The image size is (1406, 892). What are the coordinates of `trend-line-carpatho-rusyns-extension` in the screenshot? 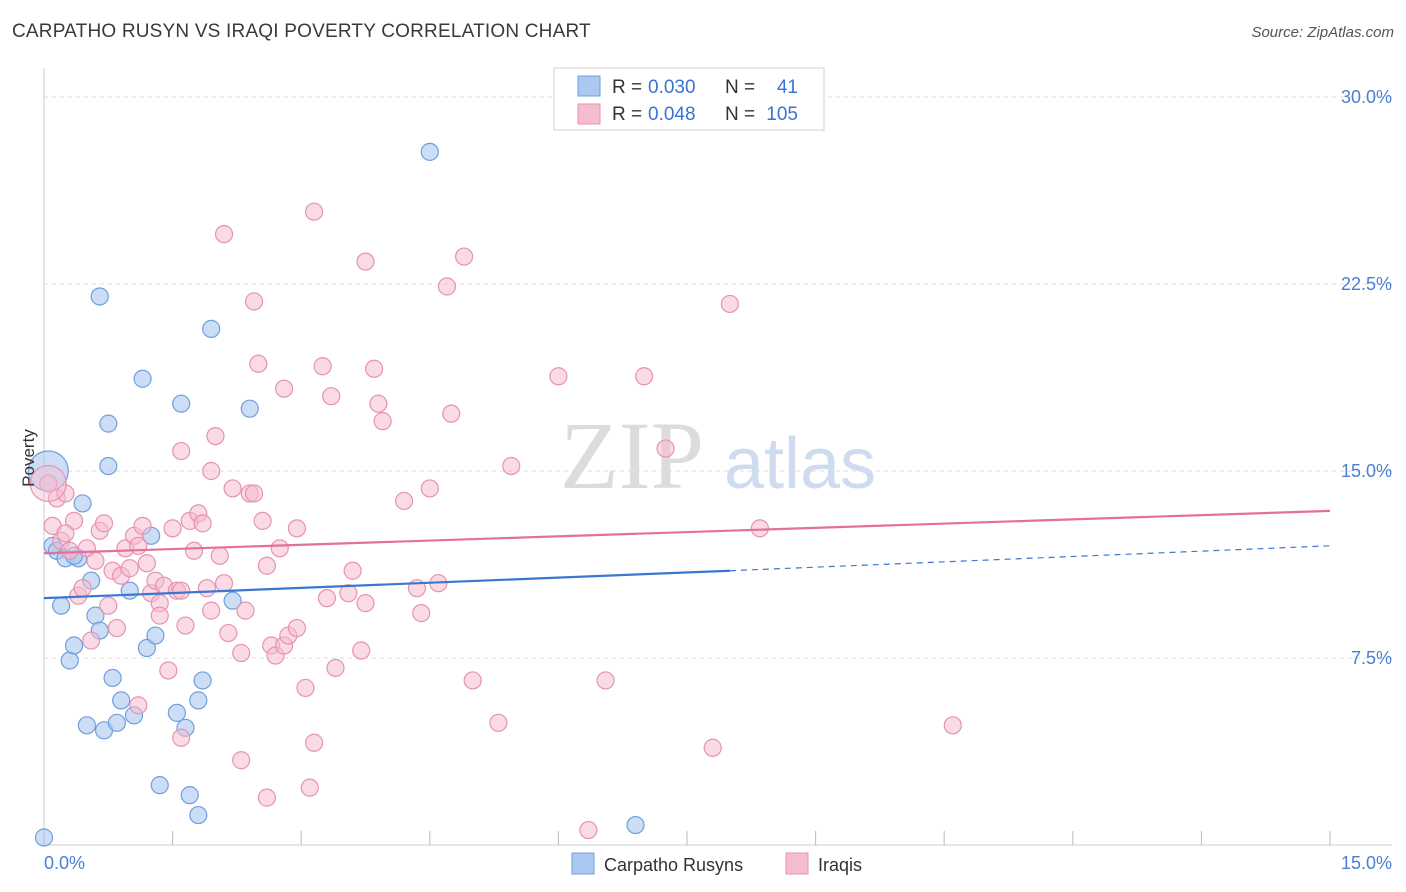 It's located at (1030, 558).